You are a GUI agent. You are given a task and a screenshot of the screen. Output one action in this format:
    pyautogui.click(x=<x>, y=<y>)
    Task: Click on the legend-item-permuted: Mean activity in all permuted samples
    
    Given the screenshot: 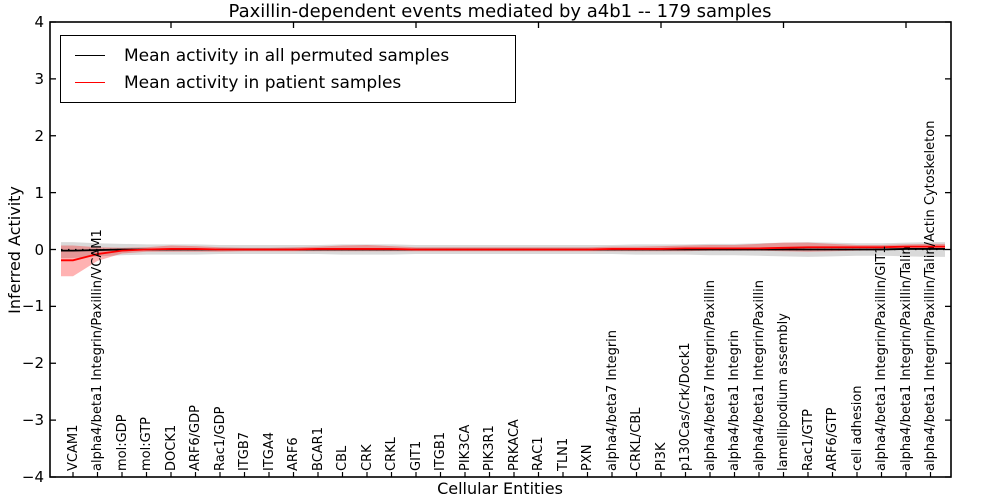 What is the action you would take?
    pyautogui.click(x=292, y=55)
    